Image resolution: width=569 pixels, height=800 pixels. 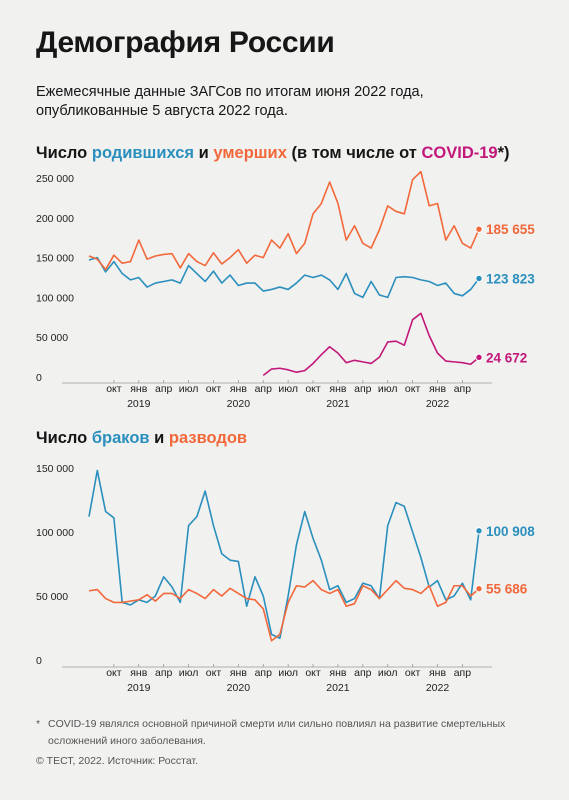 What do you see at coordinates (459, 153) in the screenshot?
I see `title-part: COVID-19` at bounding box center [459, 153].